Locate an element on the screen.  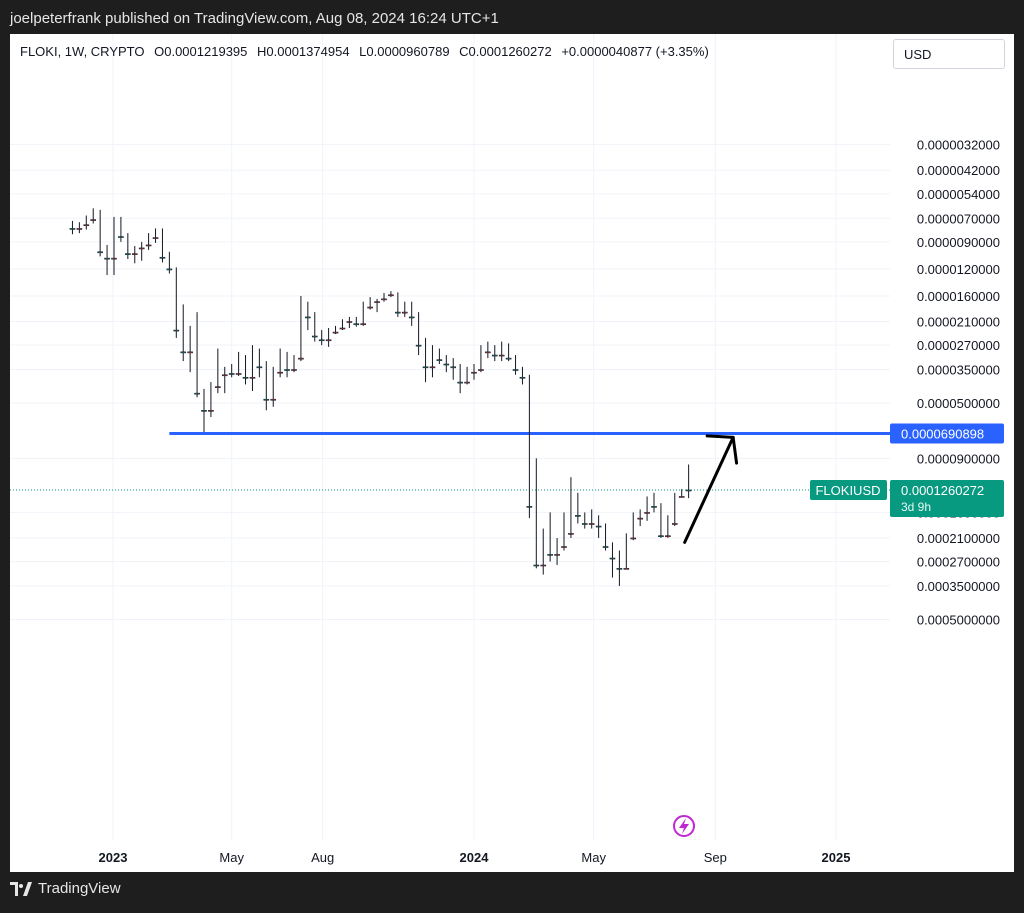
y-tick-label: 0.0005000000 is located at coordinates (958, 620).